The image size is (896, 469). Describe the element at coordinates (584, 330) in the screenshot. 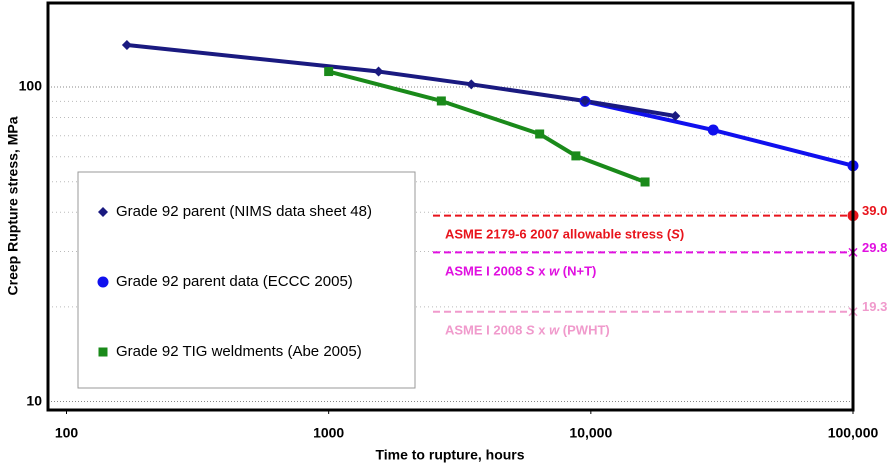

I see `reference-label-part: (PWHT)` at that location.